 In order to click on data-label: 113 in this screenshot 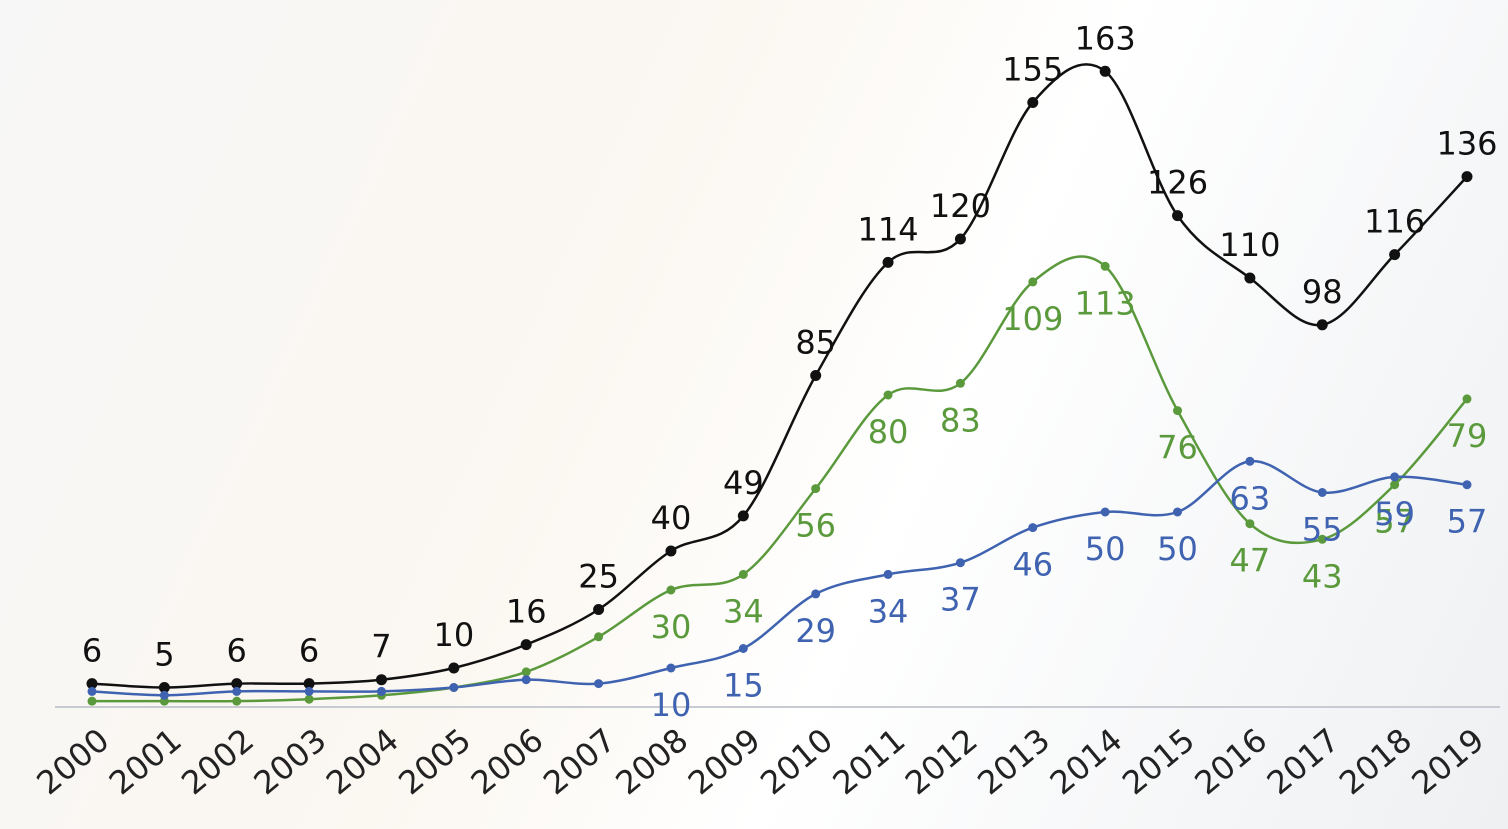, I will do `click(1105, 303)`.